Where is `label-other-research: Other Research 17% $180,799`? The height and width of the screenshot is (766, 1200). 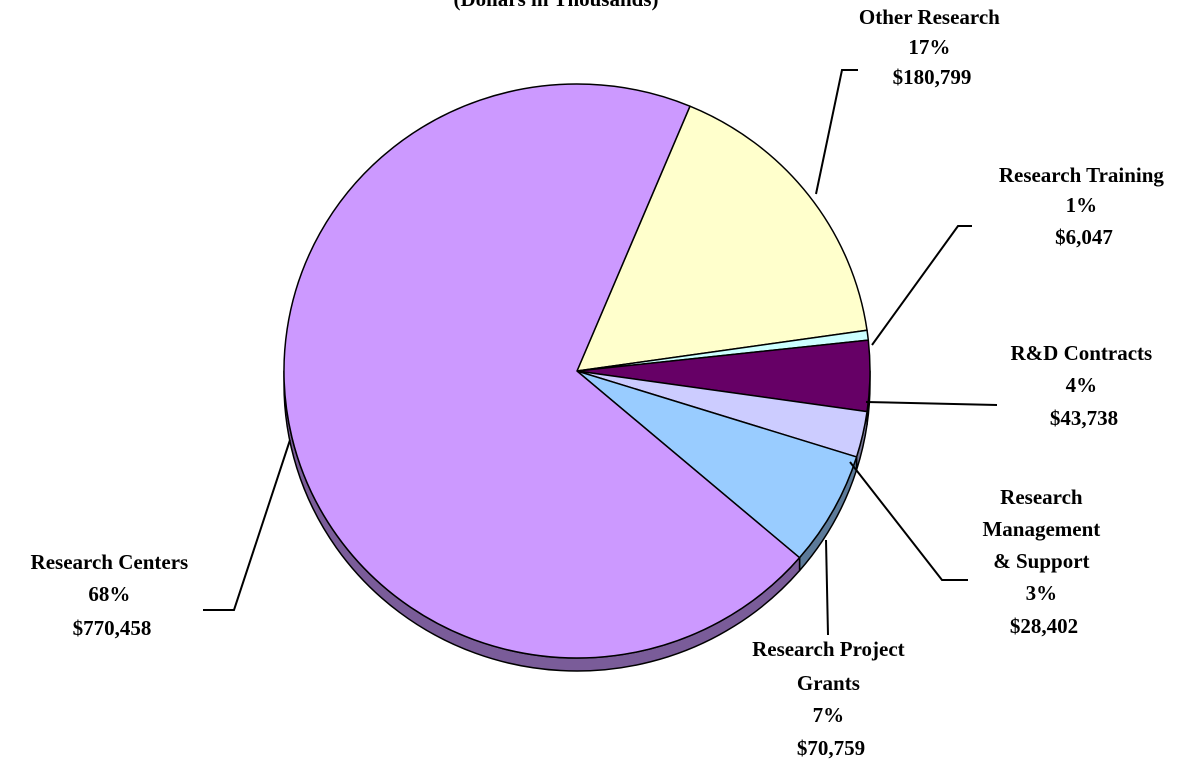
label-other-research: Other Research 17% $180,799 is located at coordinates (932, 47).